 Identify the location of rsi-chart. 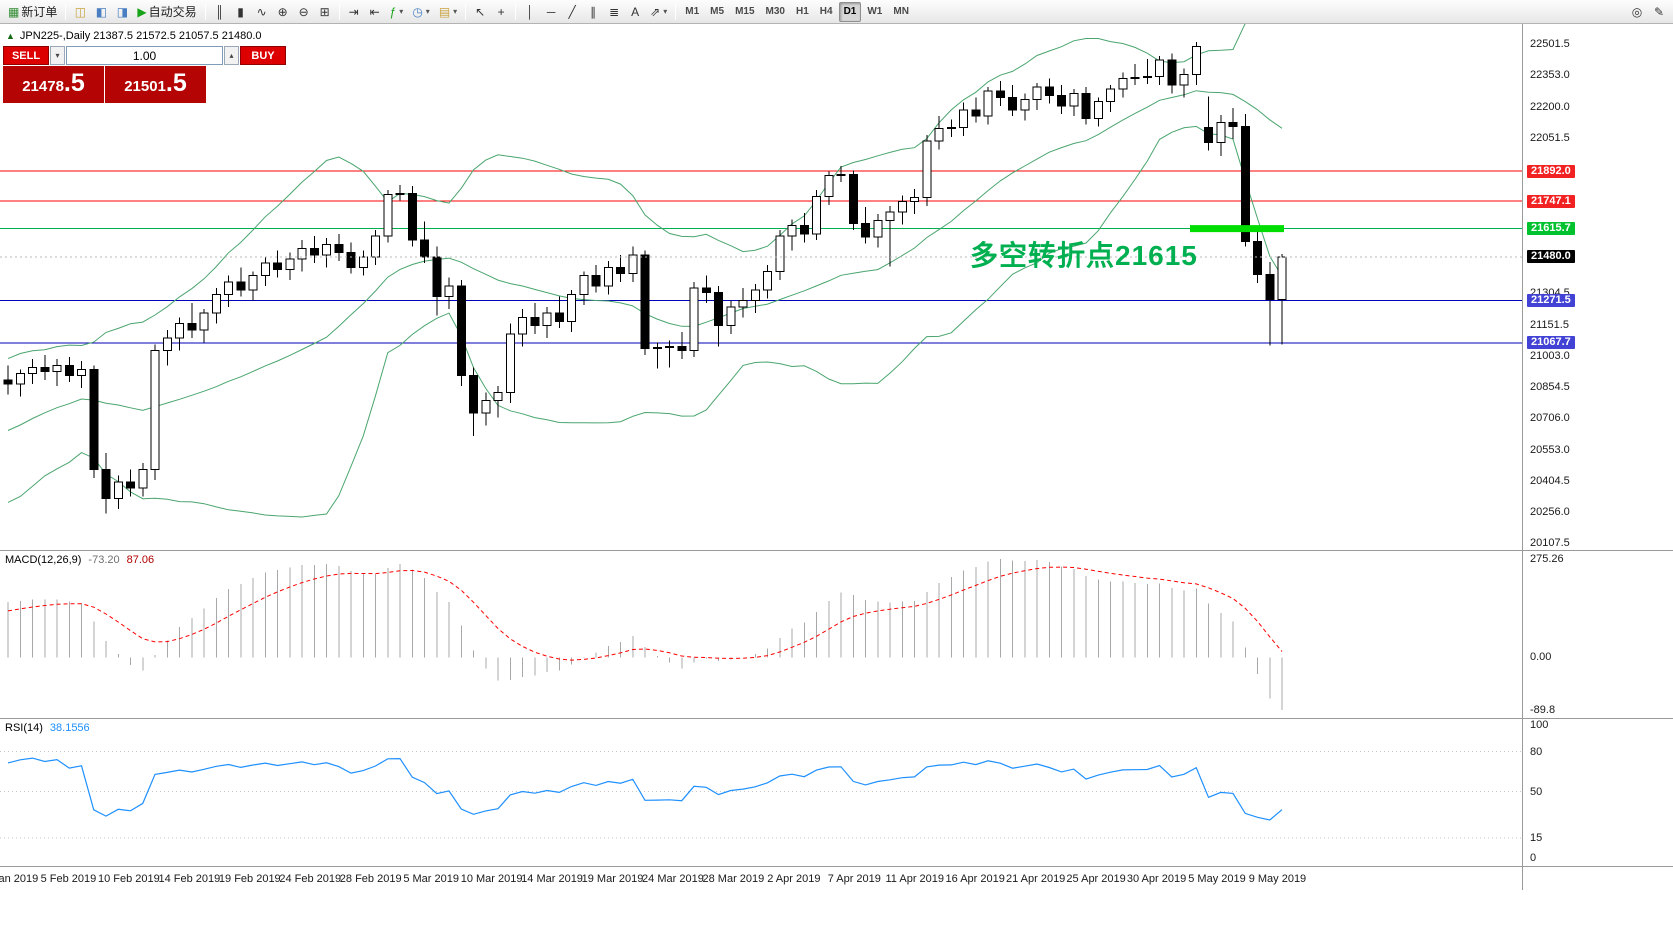
(761, 795).